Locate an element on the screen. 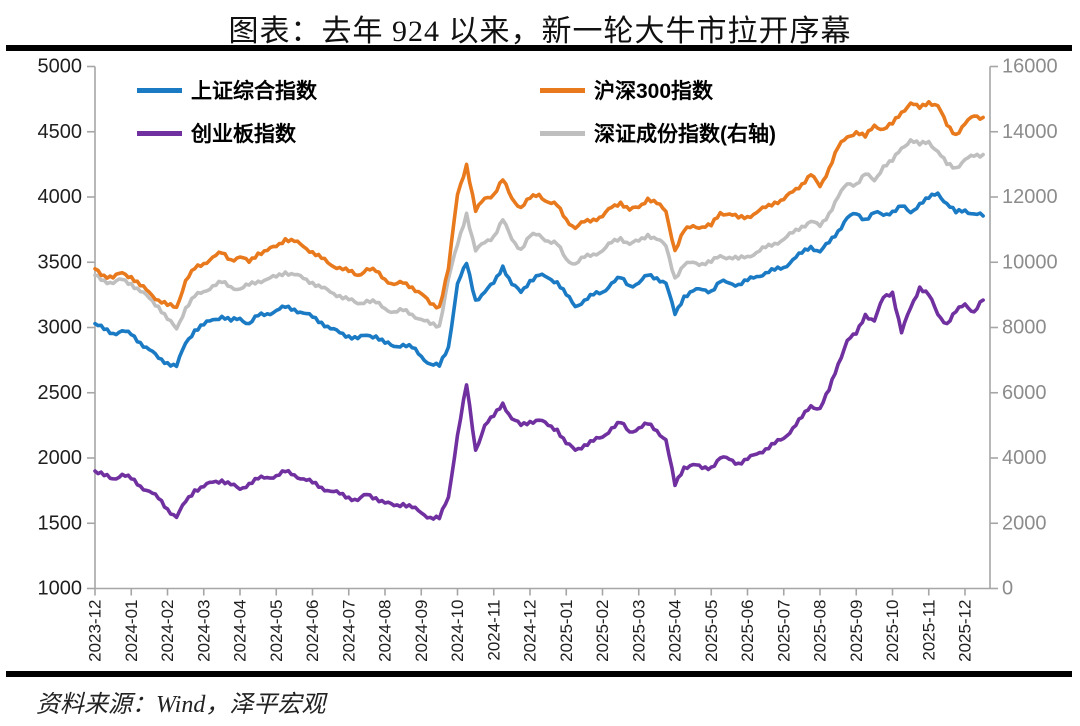 This screenshot has height=726, width=1080. y-axis-left-tick-label: 5000 is located at coordinates (60, 67).